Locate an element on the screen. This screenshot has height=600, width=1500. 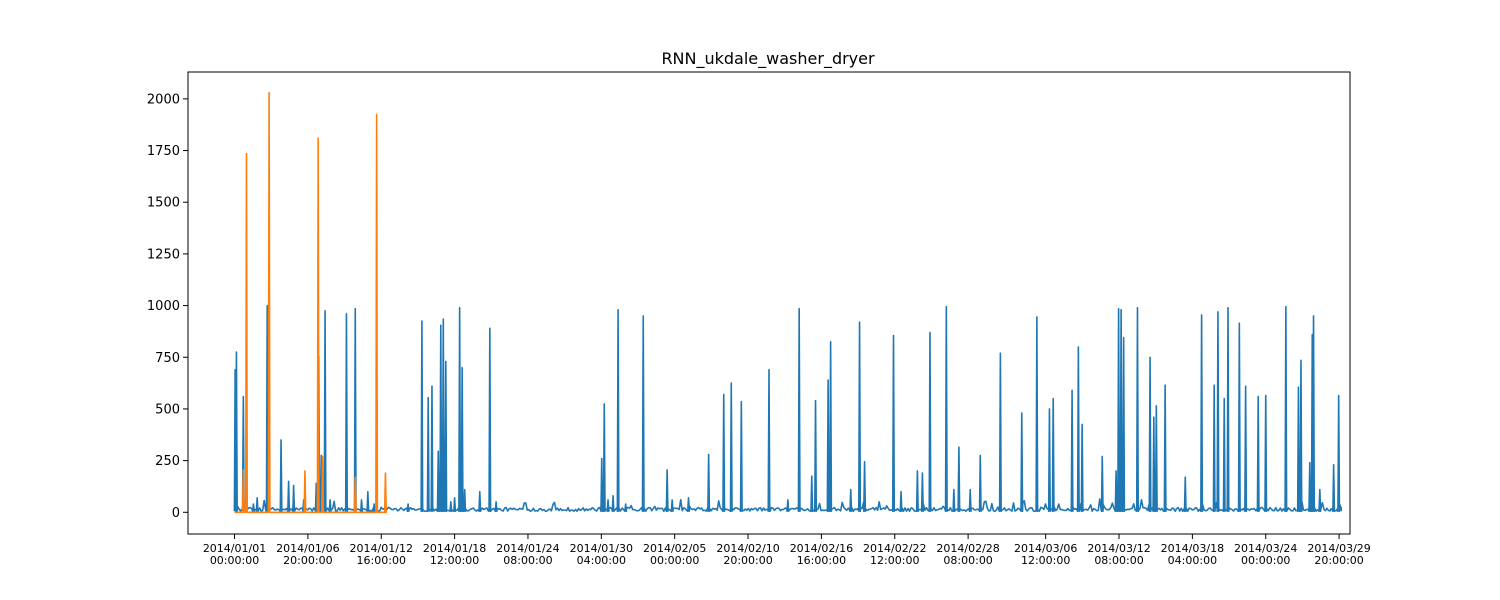
x-tick-label: 2014/02/05 00:00:00 is located at coordinates (674, 554).